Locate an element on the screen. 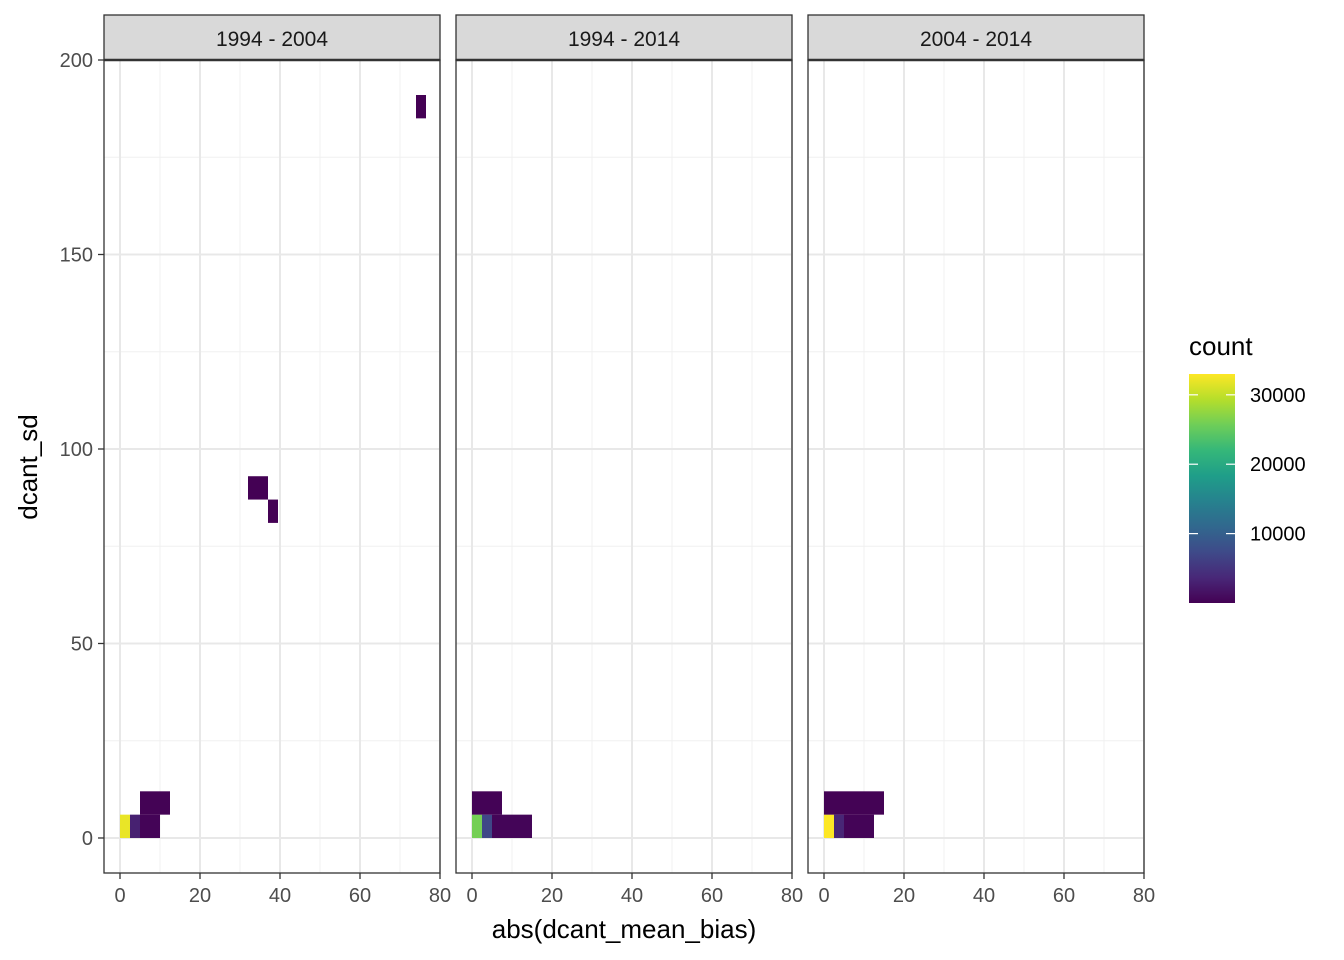  y-tick-label: 100 is located at coordinates (76, 450).